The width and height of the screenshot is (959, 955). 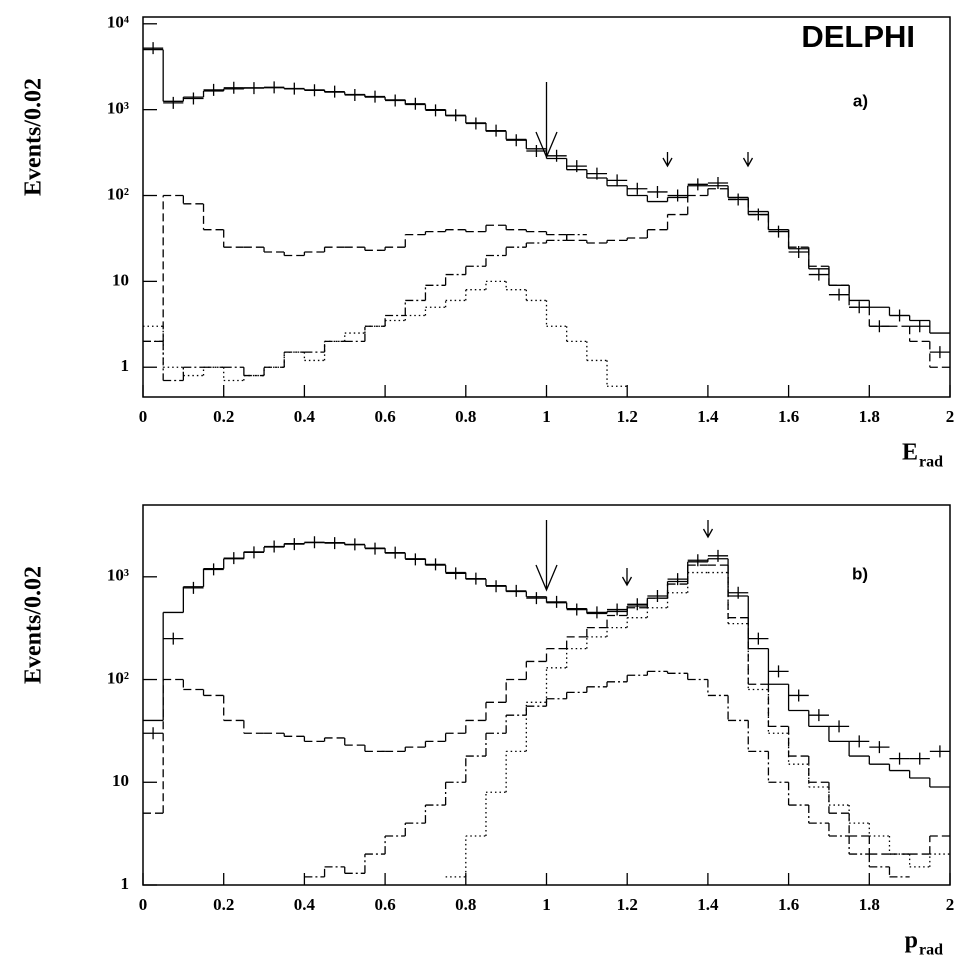 I want to click on y-tick-label: 1, so click(x=125, y=883).